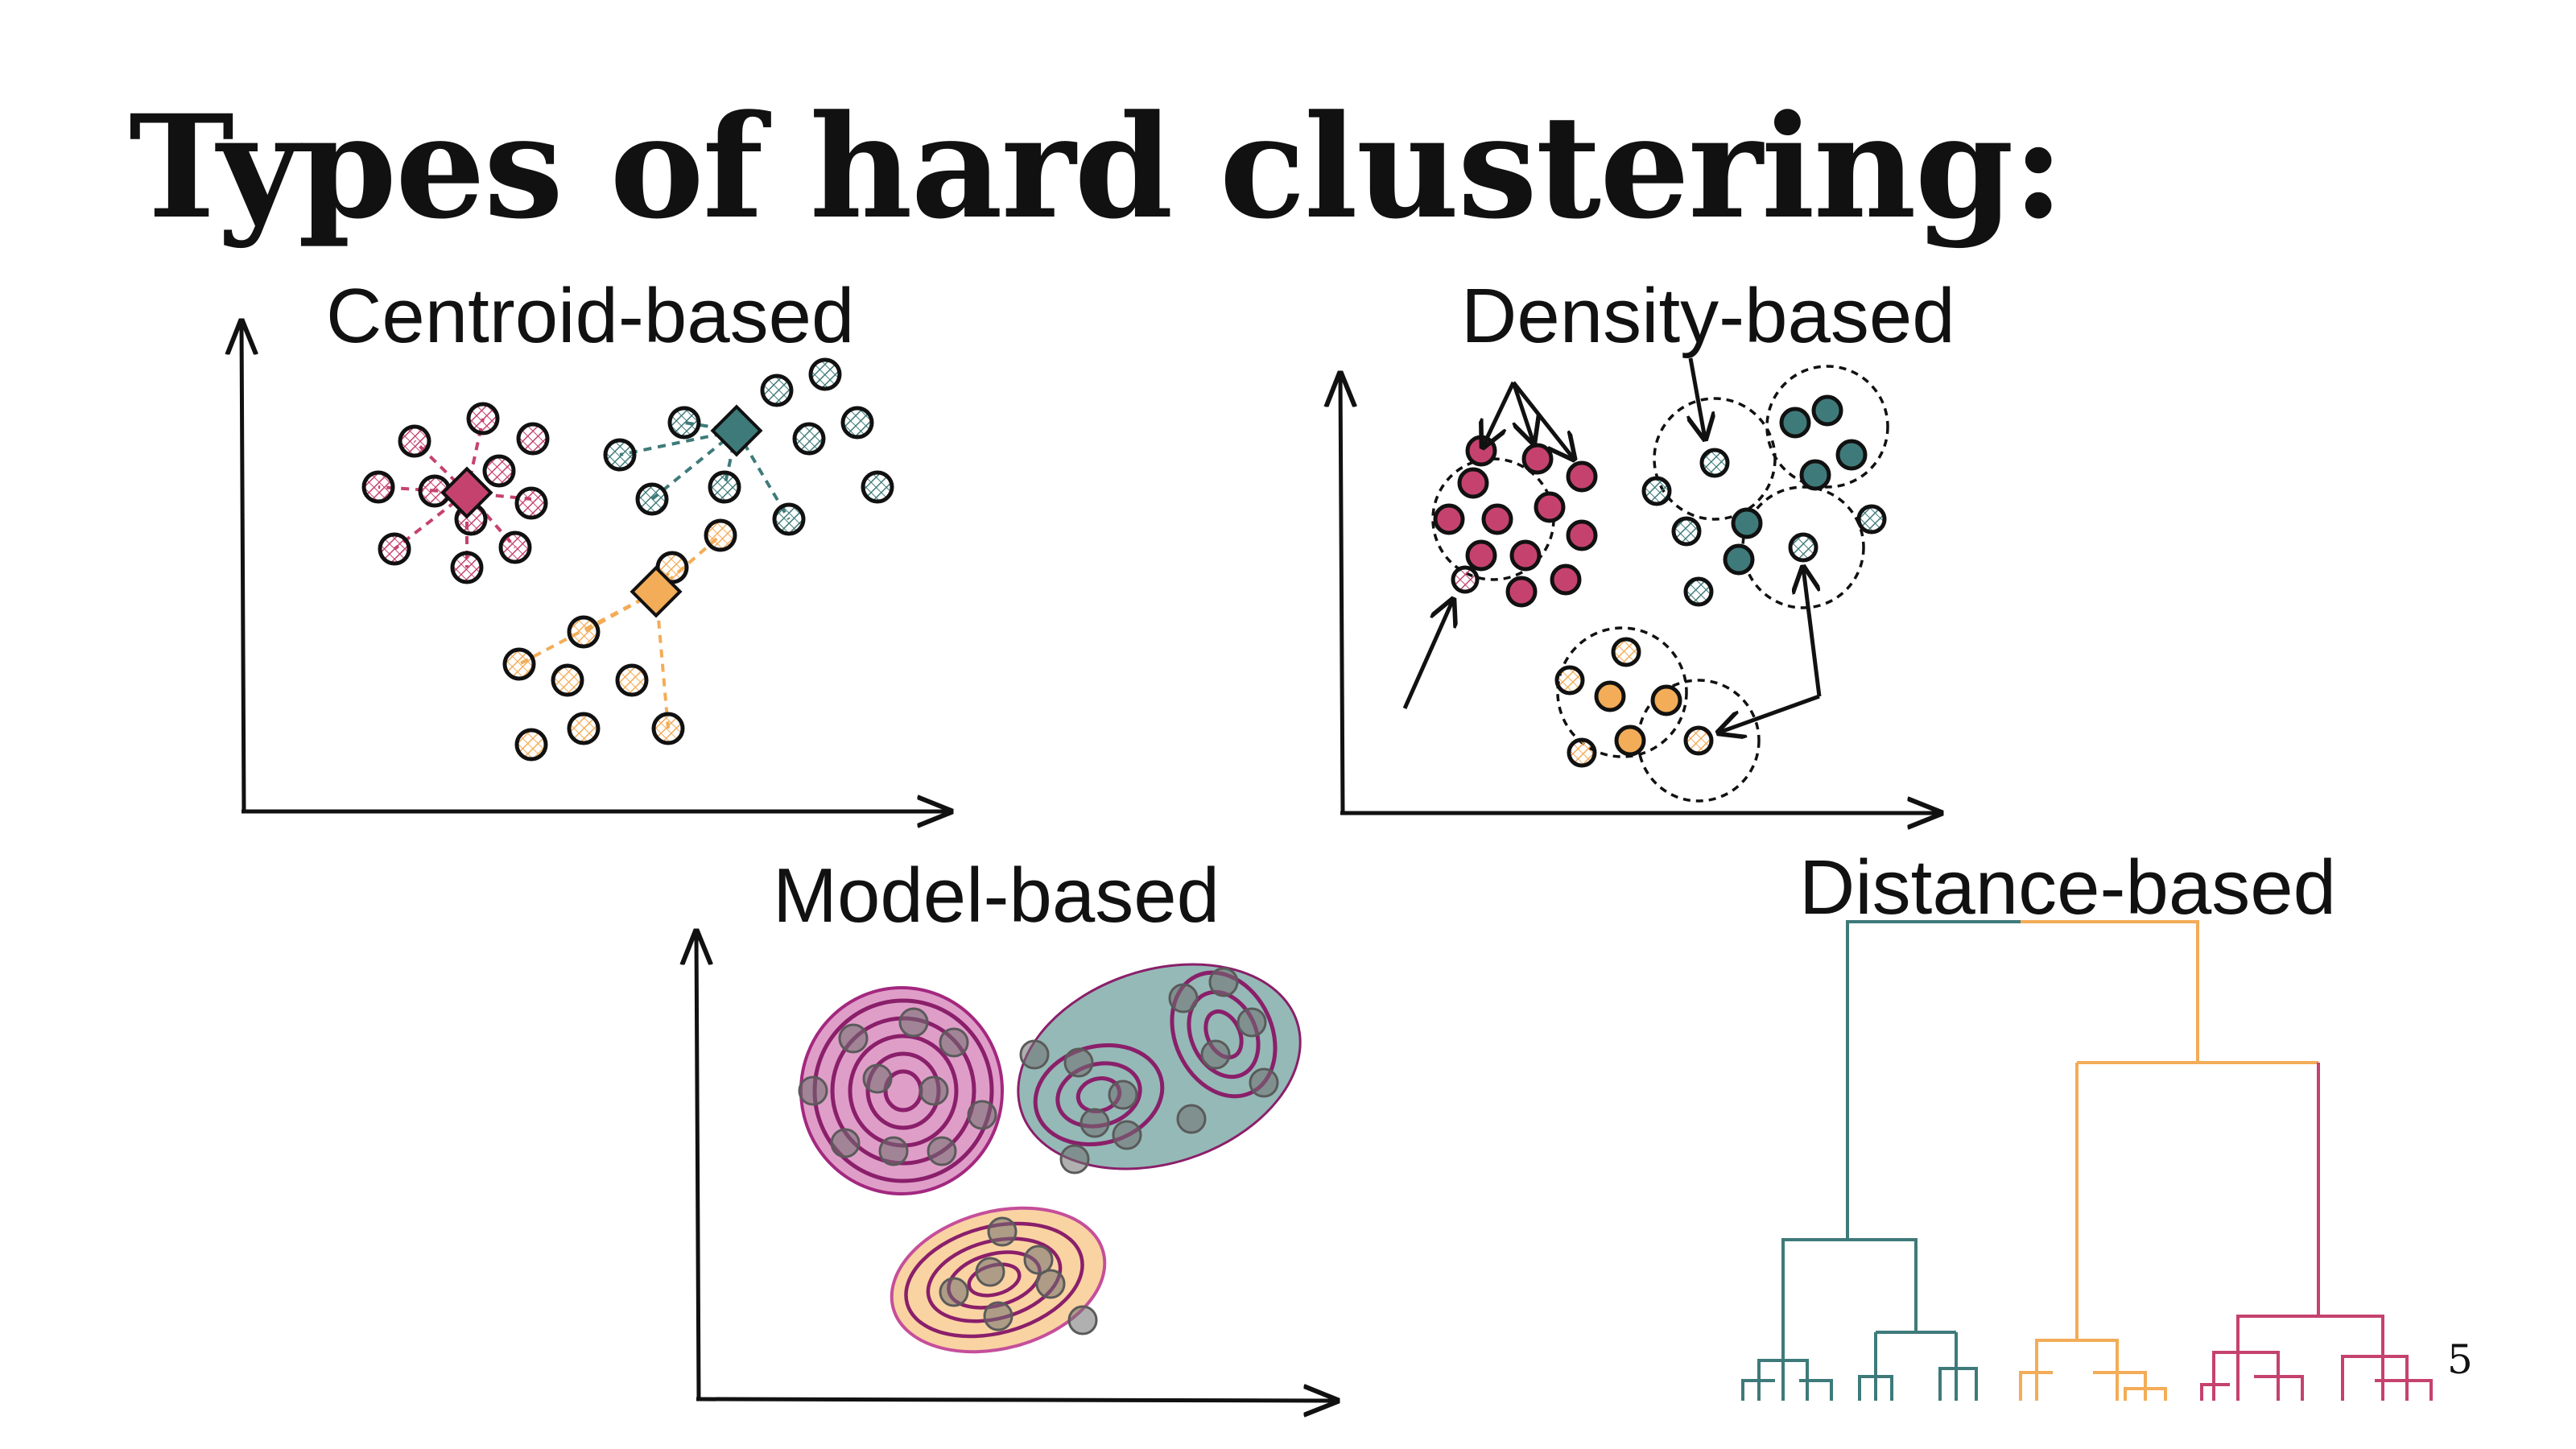 This screenshot has height=1449, width=2576. Describe the element at coordinates (1038, 1151) in the screenshot. I see `model-points` at that location.